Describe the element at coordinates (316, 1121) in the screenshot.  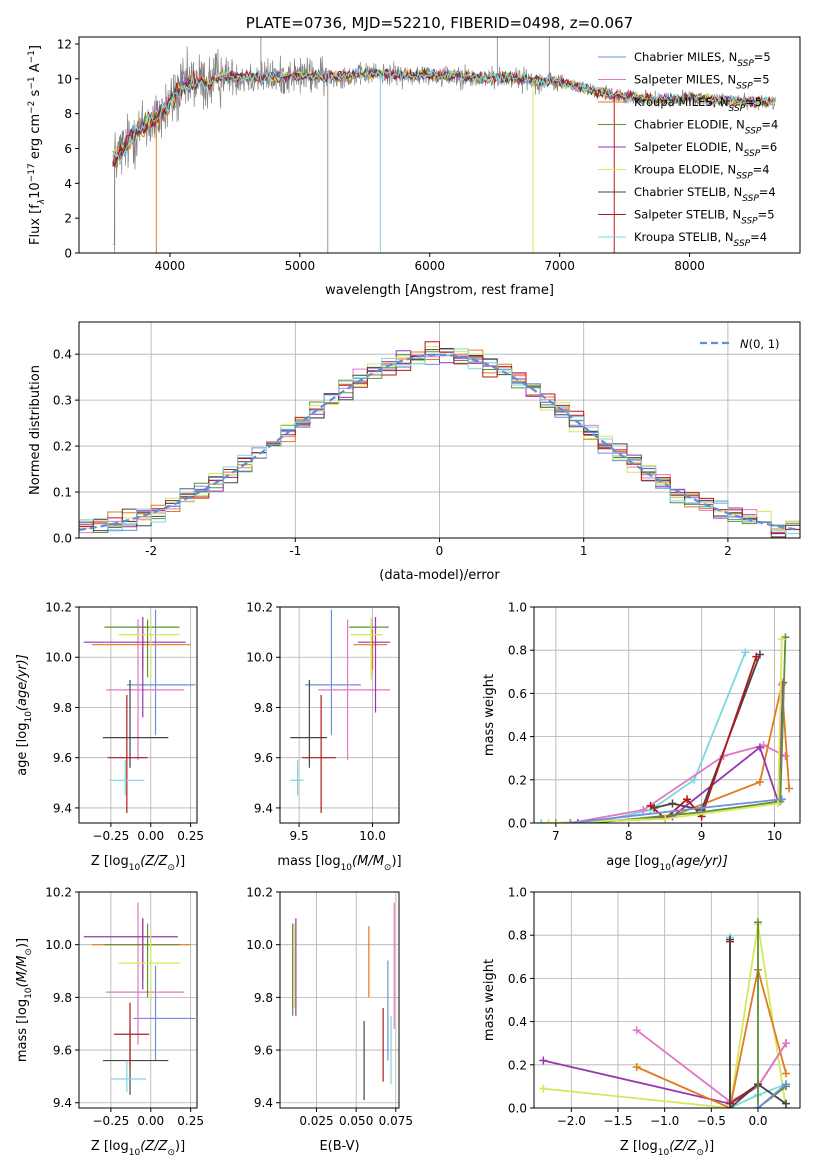
I see `mass-vs-ebv-xtick-label: 0.025` at that location.